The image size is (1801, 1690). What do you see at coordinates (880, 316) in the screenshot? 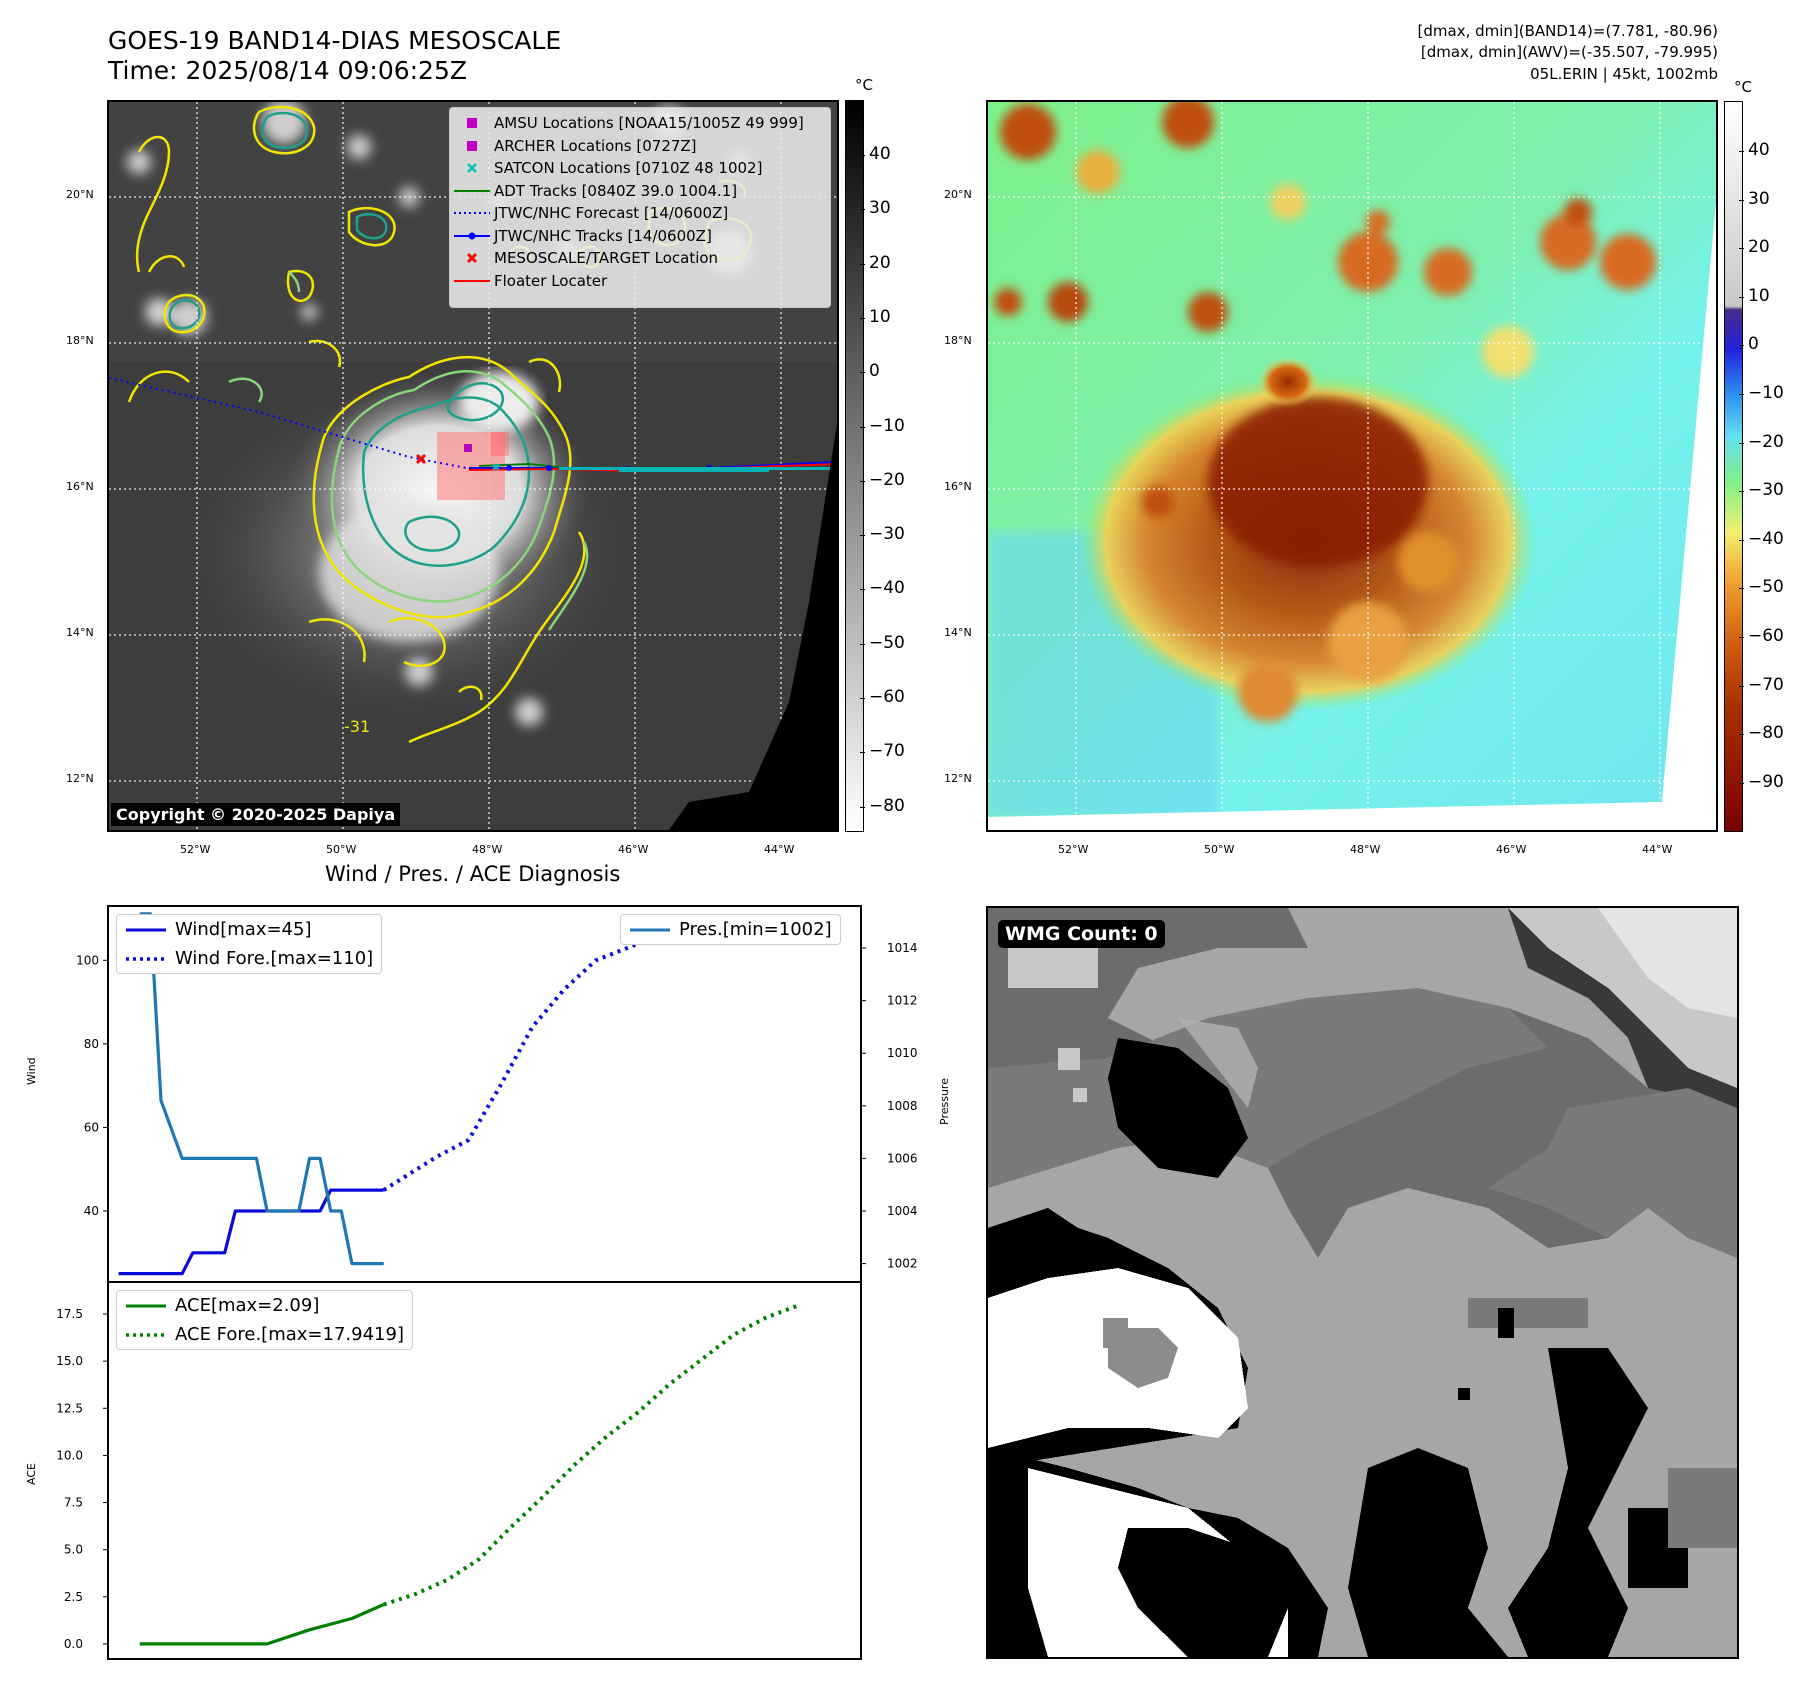
I see `gray-colorbar-tick-label: 10` at bounding box center [880, 316].